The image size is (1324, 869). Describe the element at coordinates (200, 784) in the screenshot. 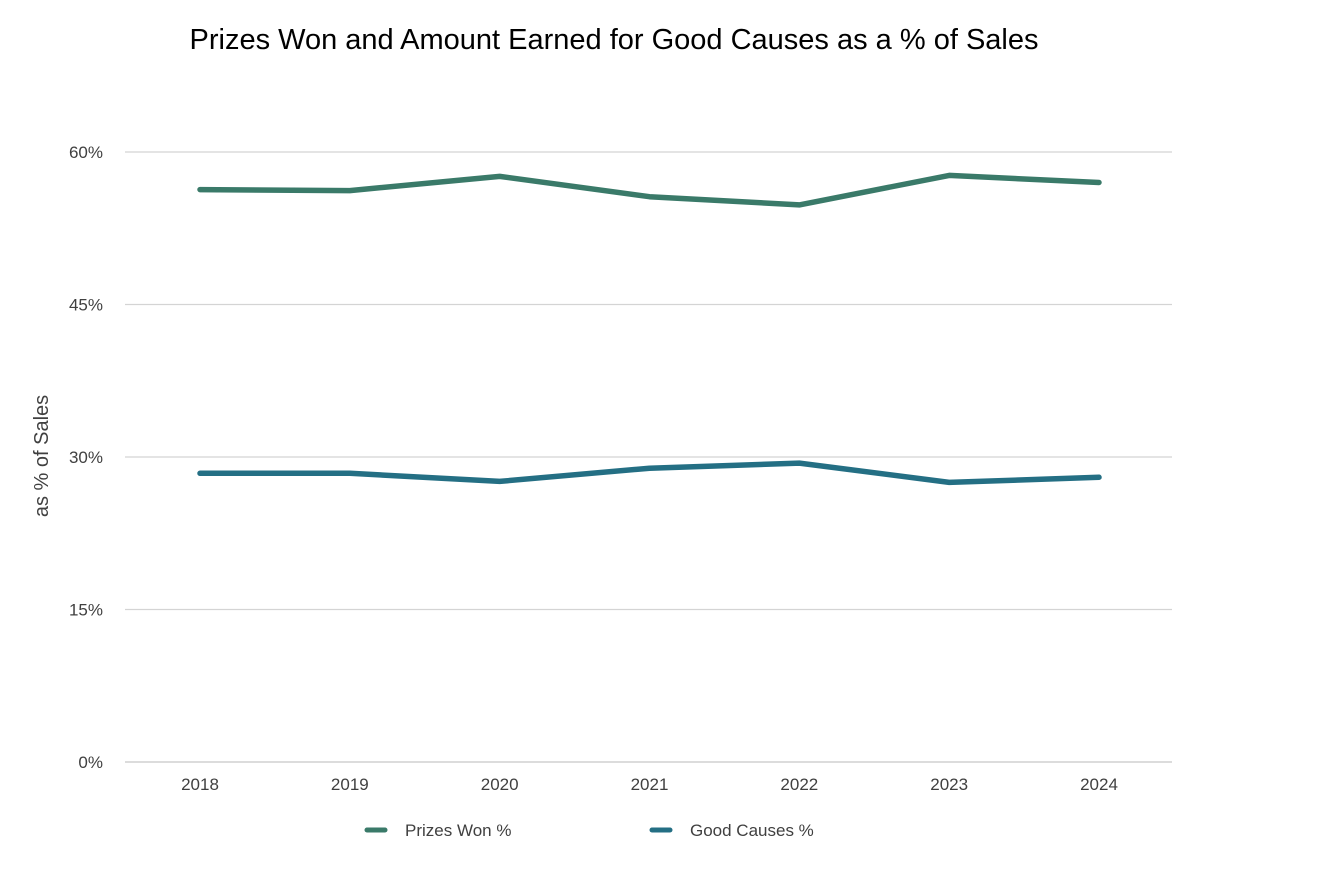

I see `x-tick-label: 2018` at that location.